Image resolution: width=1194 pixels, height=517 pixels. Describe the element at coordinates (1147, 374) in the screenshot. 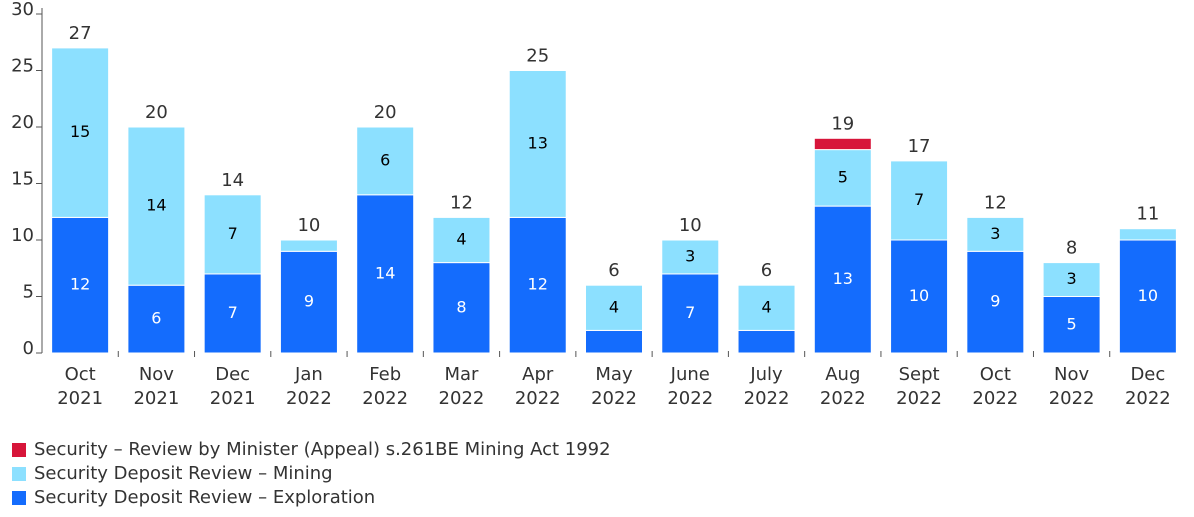

I see `x-tick-label: Dec` at that location.